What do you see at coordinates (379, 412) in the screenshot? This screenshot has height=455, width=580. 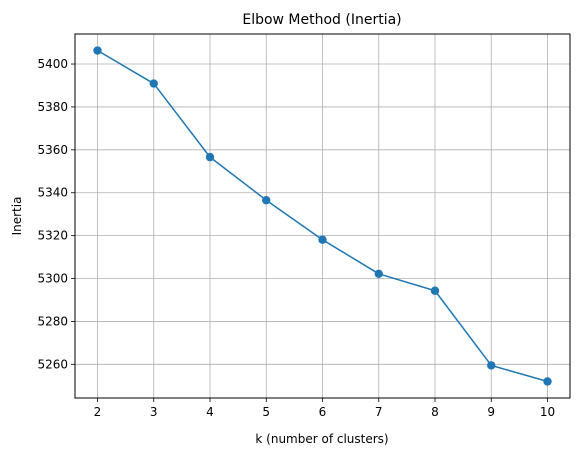 I see `x-tick-label: 7` at bounding box center [379, 412].